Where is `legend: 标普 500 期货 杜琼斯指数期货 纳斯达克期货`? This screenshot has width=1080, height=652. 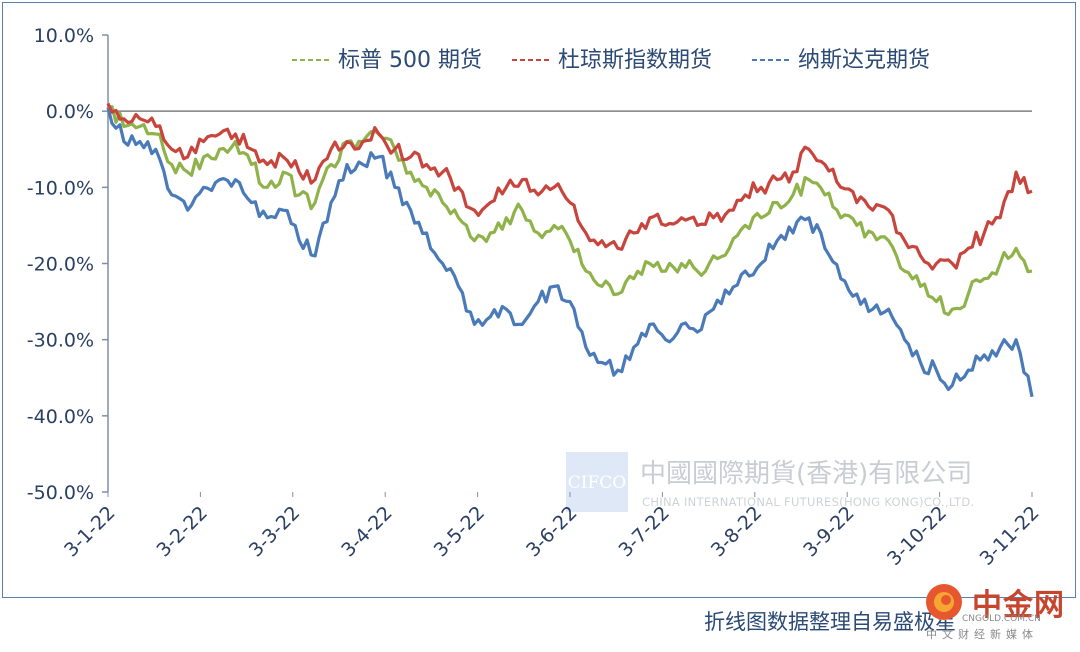 legend: 标普 500 期货 杜琼斯指数期货 纳斯达克期货 is located at coordinates (611, 60).